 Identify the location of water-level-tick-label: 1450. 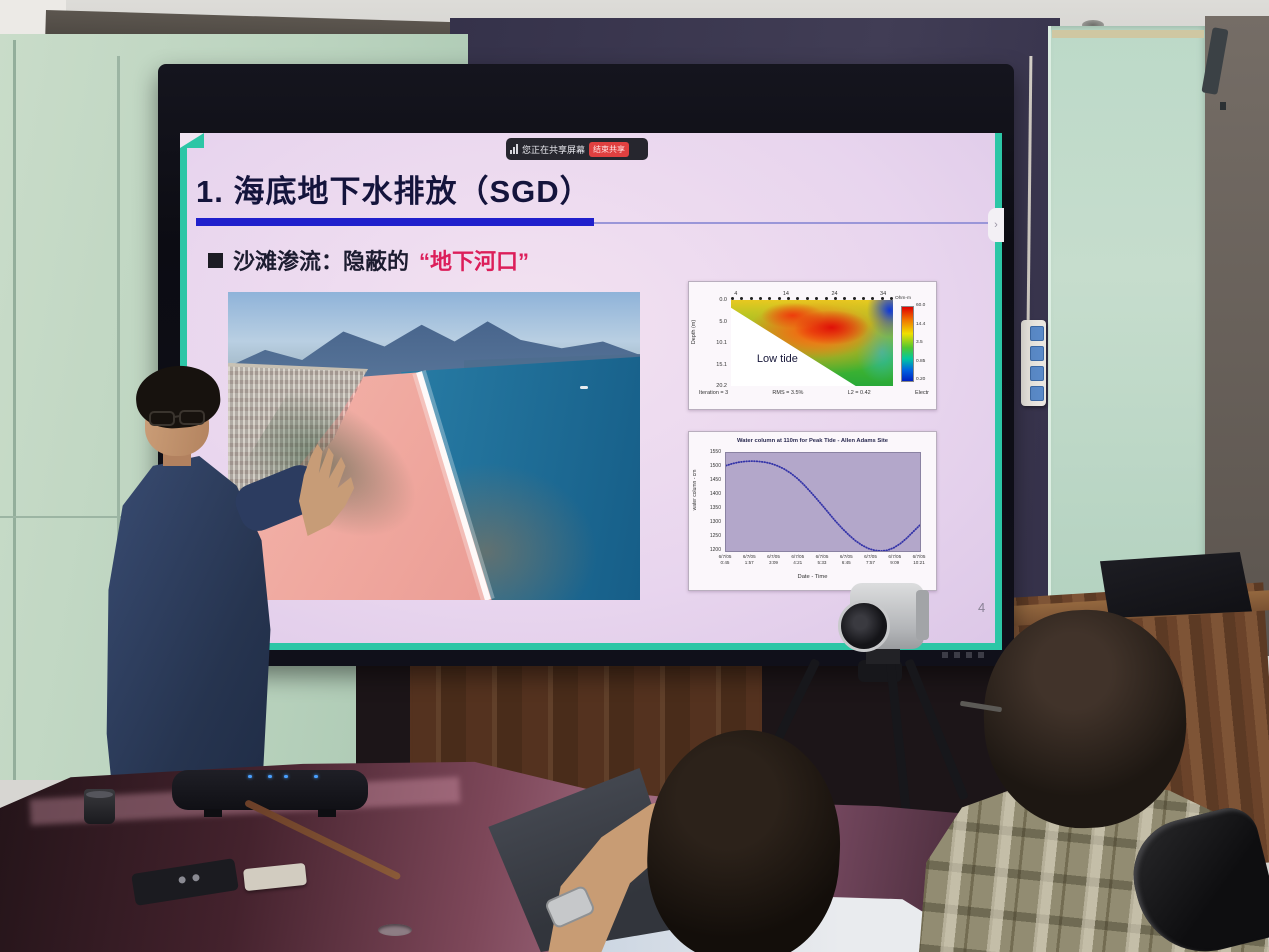
(715, 480).